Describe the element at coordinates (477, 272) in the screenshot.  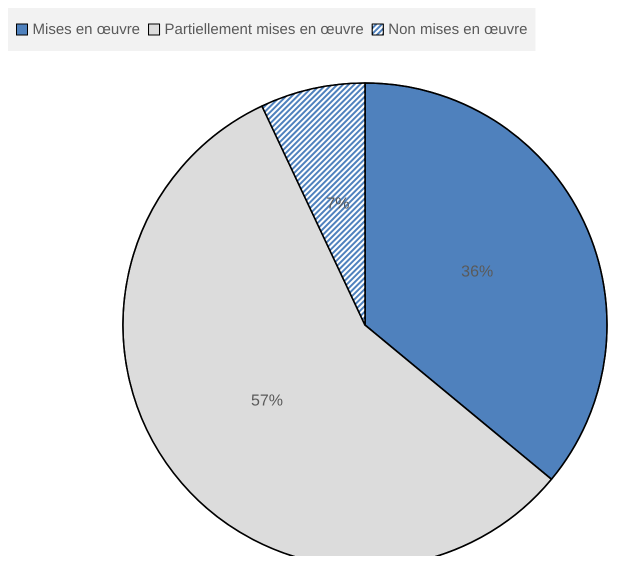
I see `data-label: 36%` at that location.